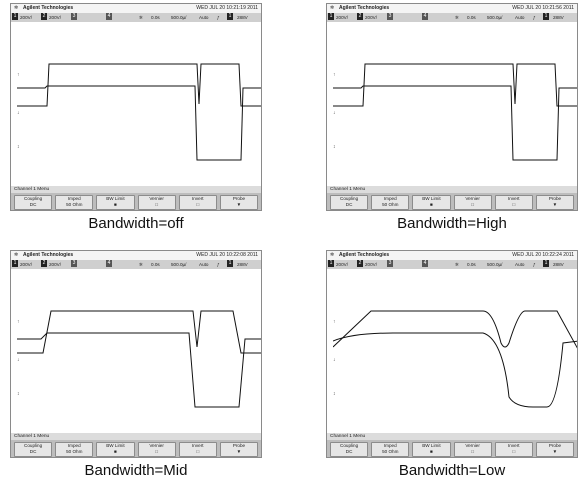  Describe the element at coordinates (227, 8) in the screenshot. I see `timestamp: WED JUL 20 10:21:19 2011` at that location.